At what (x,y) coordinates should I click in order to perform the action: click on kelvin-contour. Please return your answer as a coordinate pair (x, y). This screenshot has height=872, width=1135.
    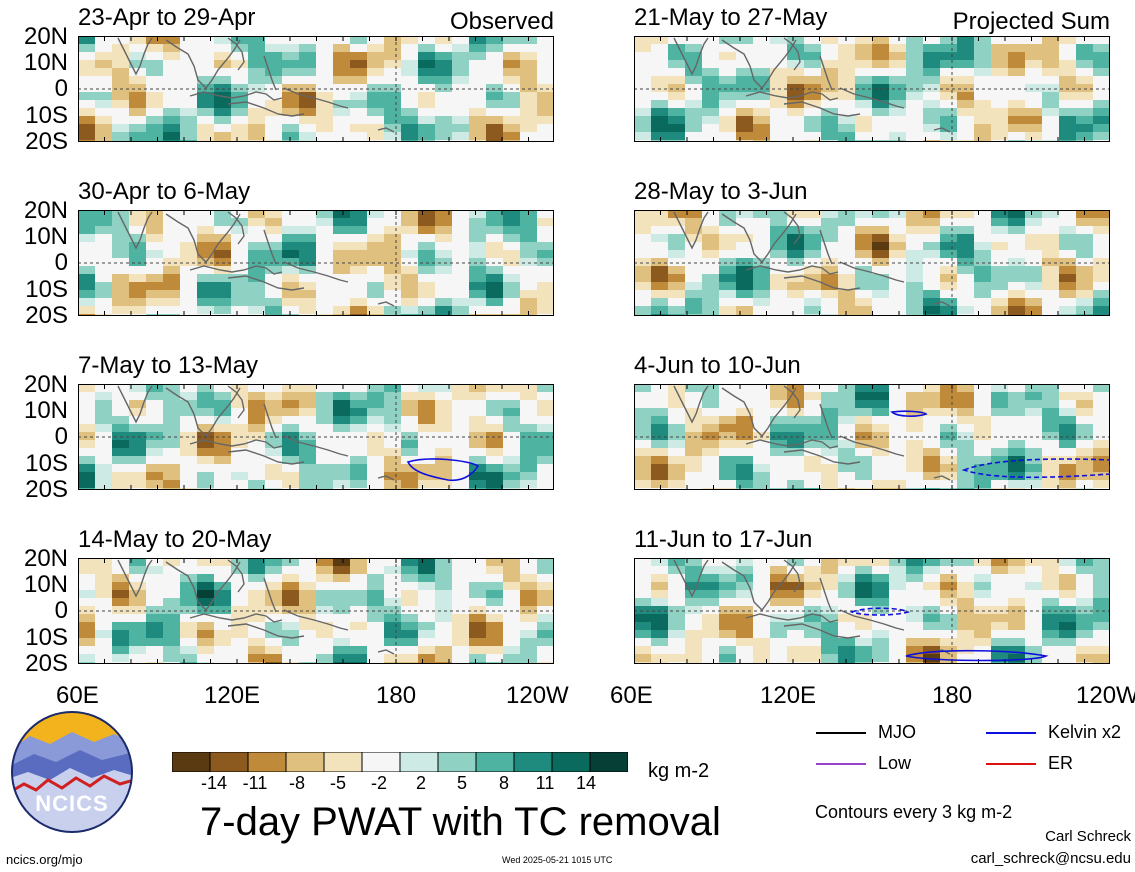
    Looking at the image, I should click on (909, 413).